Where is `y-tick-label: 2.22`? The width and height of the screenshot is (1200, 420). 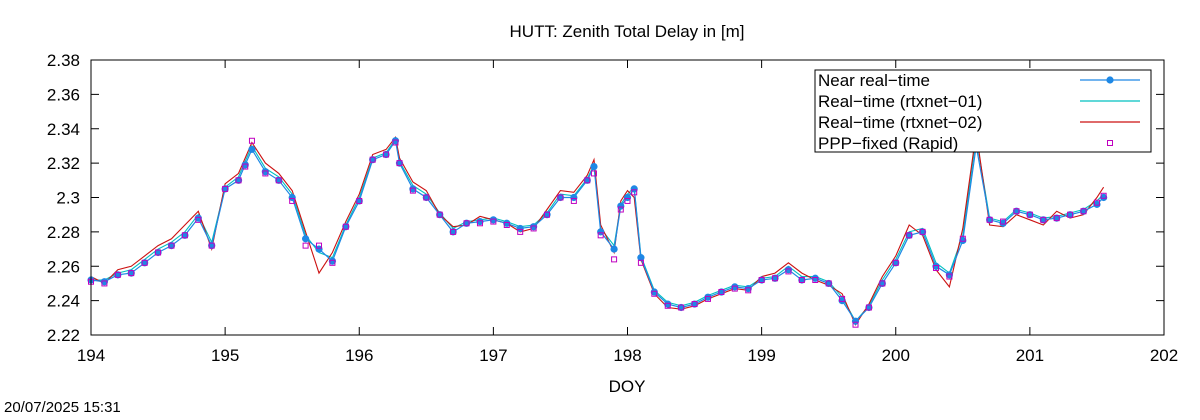 y-tick-label: 2.22 is located at coordinates (63, 335).